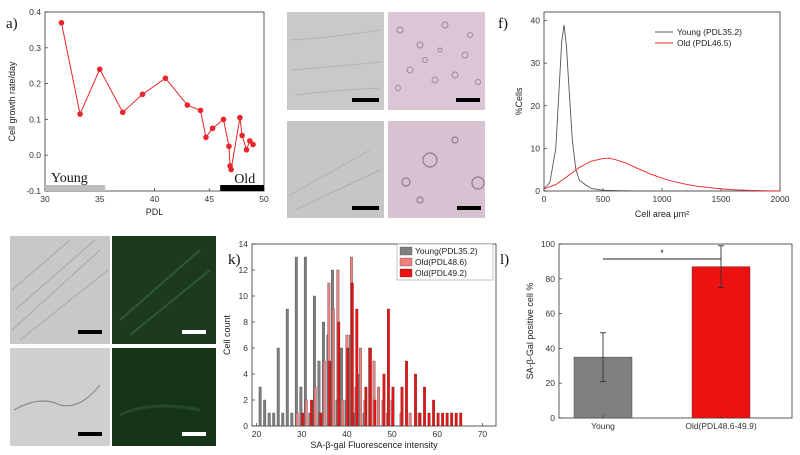 The width and height of the screenshot is (800, 455). I want to click on series-line-old, so click(662, 174).